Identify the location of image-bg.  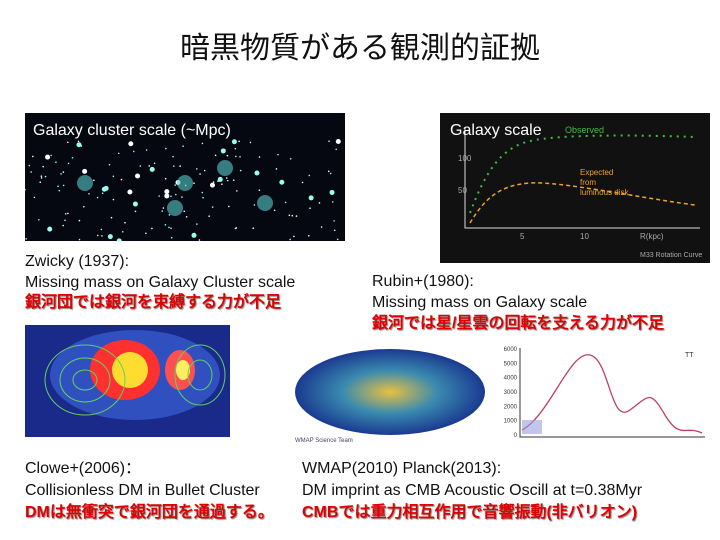
(575, 188).